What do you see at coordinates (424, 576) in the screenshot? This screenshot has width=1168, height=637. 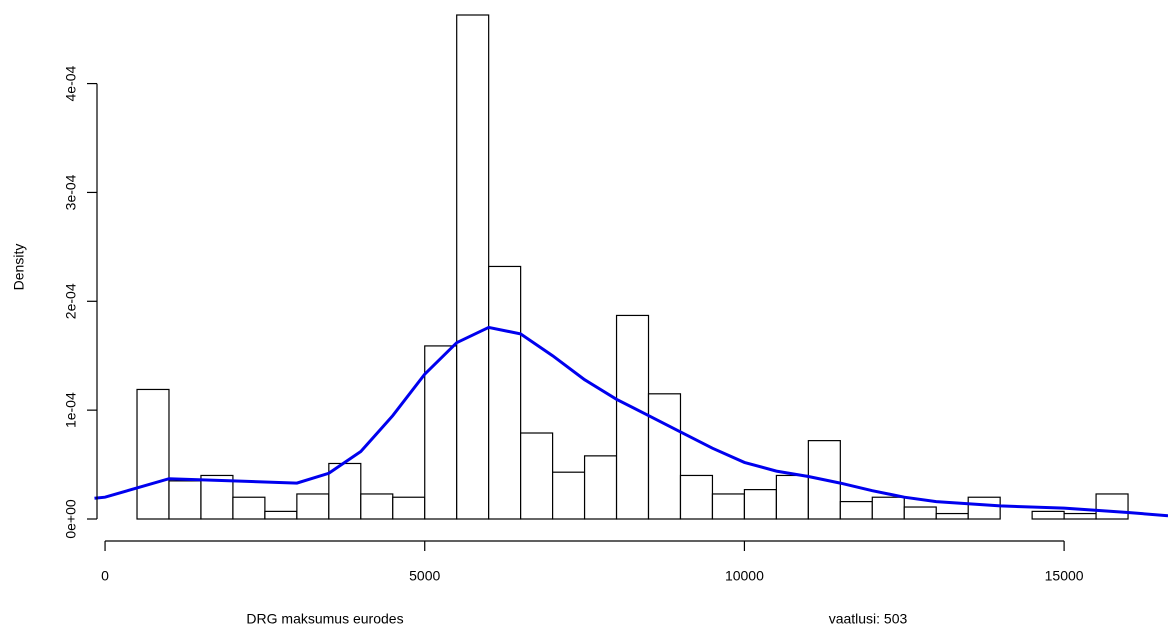 I see `x-tick-label: 5000` at bounding box center [424, 576].